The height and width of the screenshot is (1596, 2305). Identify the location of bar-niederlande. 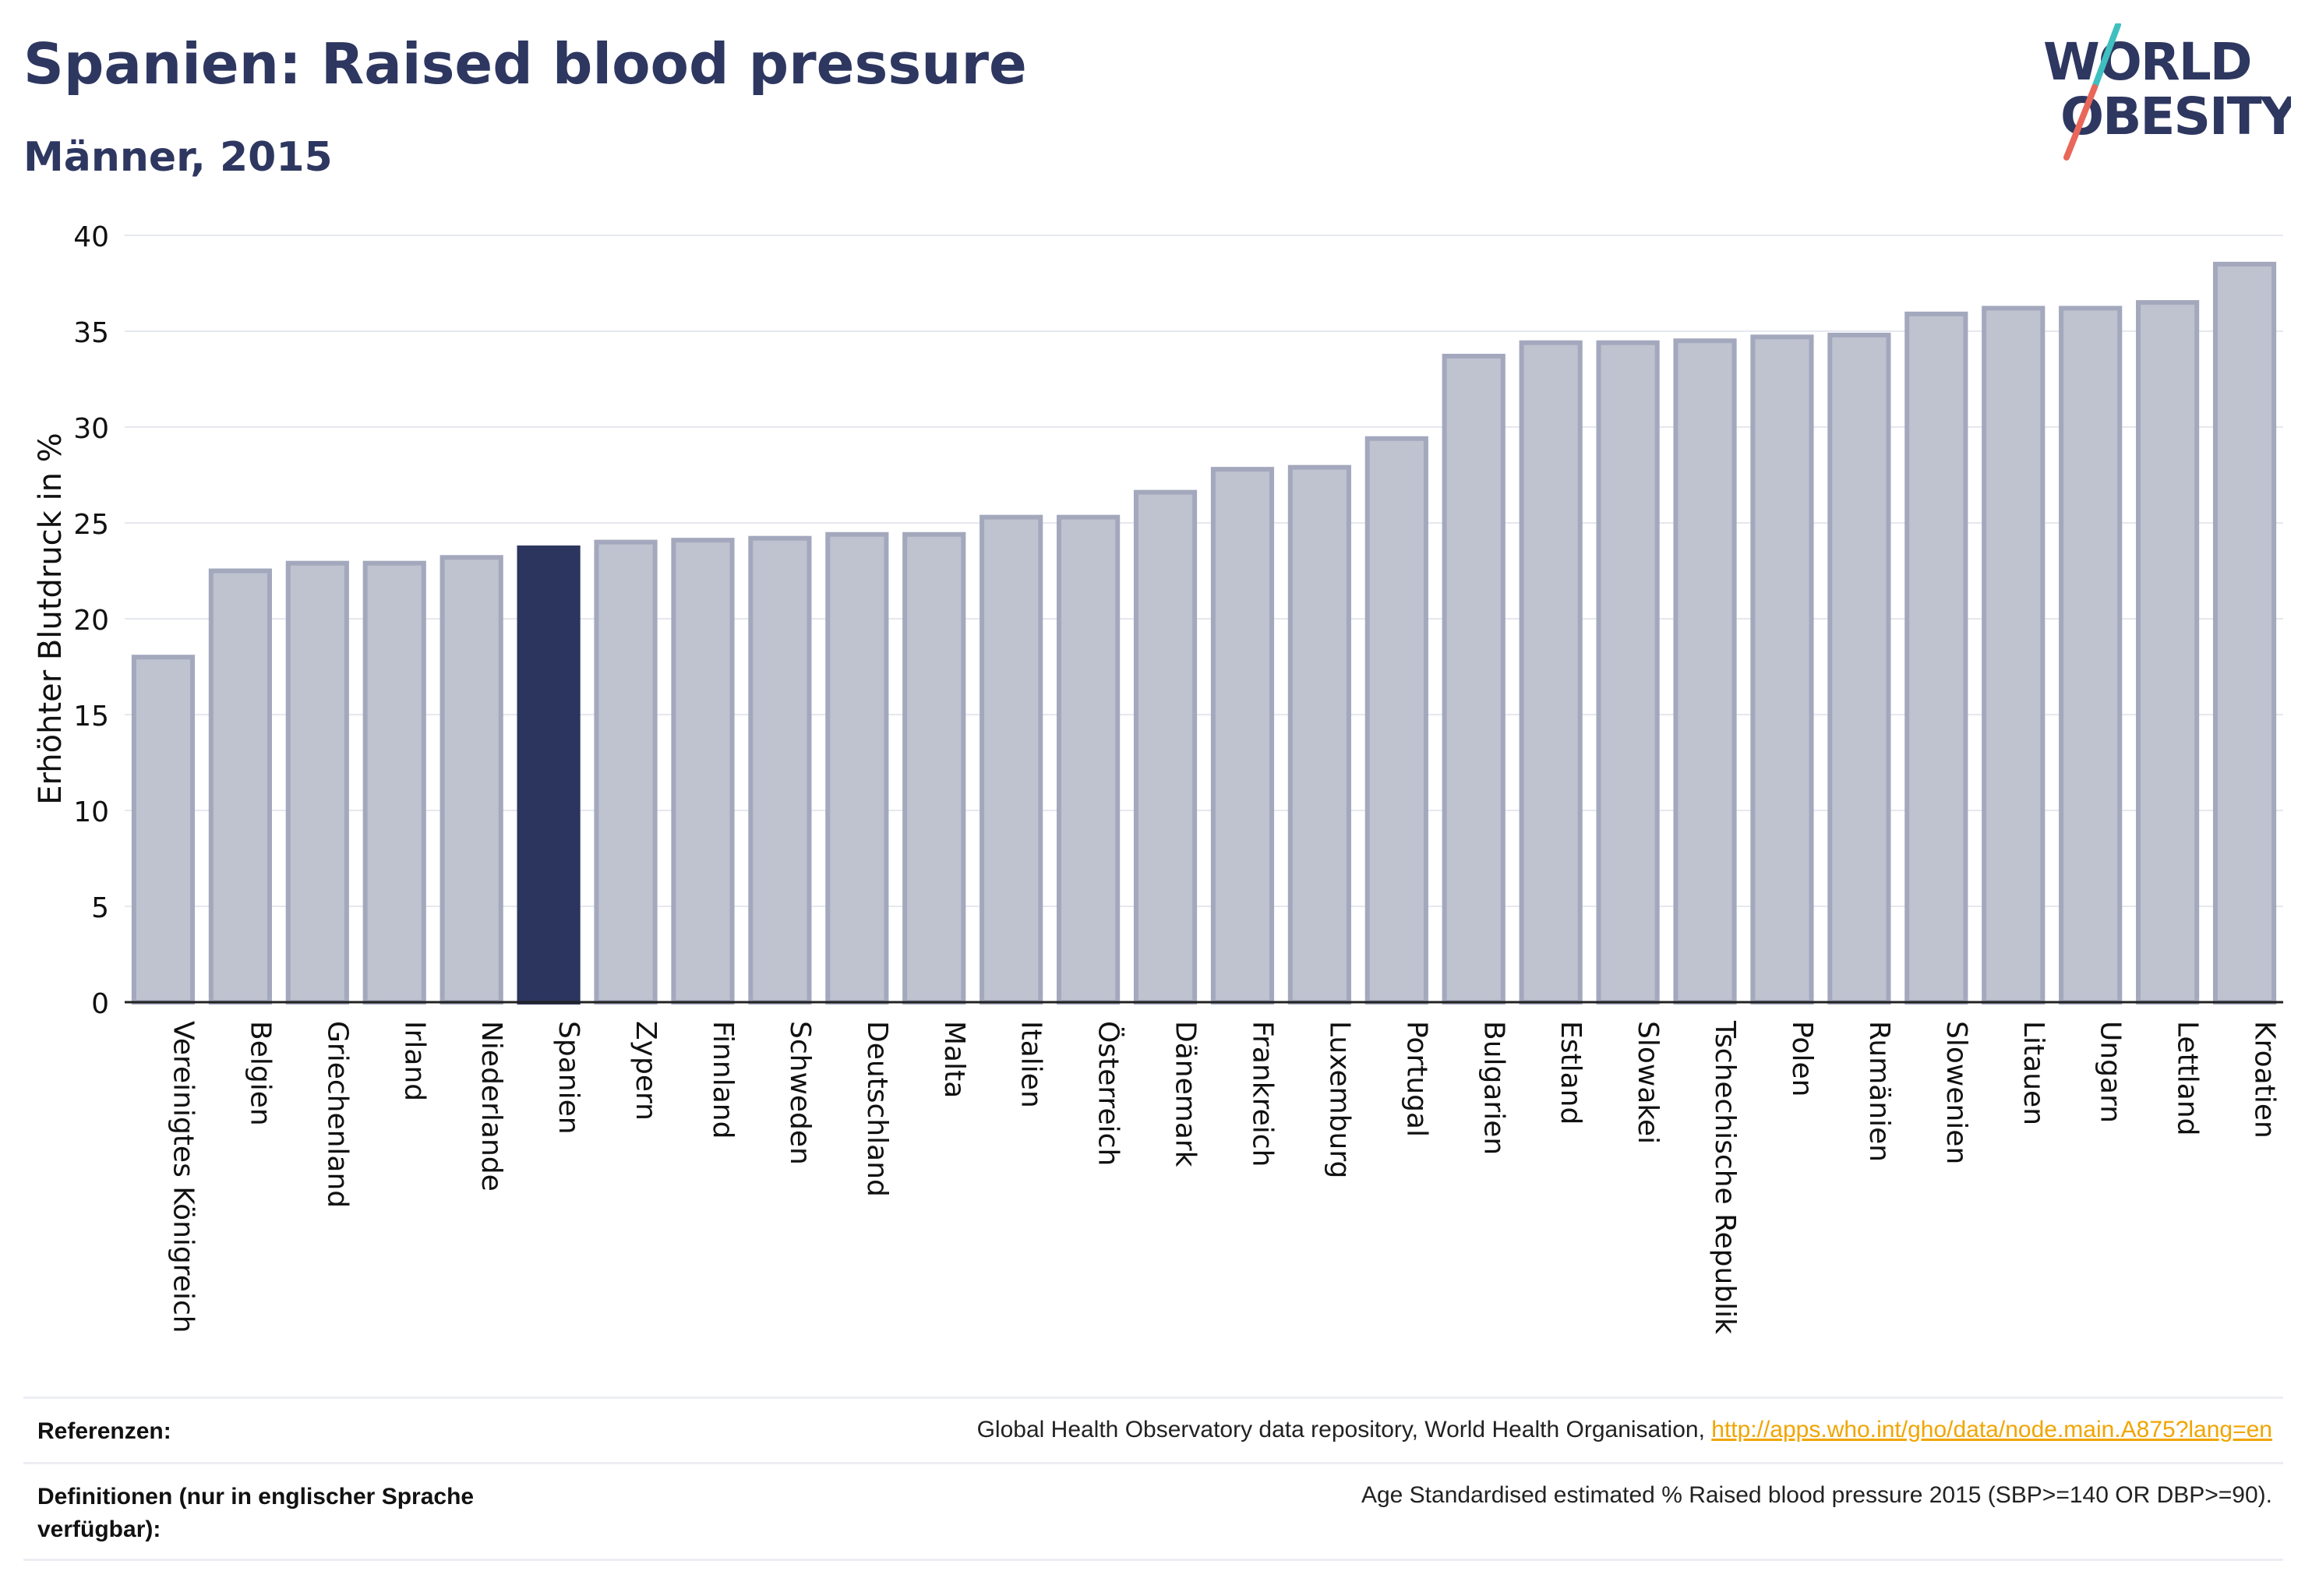
(471, 780).